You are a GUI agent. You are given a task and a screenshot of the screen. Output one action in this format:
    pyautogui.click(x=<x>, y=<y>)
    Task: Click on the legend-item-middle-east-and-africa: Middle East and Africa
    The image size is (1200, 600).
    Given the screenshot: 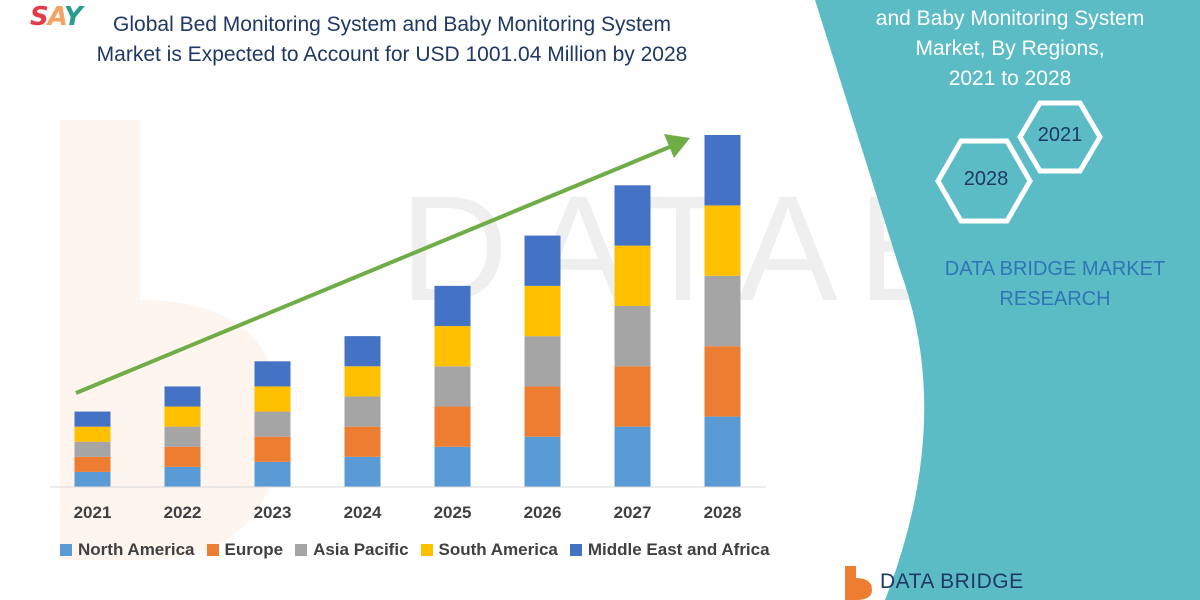 What is the action you would take?
    pyautogui.click(x=669, y=550)
    